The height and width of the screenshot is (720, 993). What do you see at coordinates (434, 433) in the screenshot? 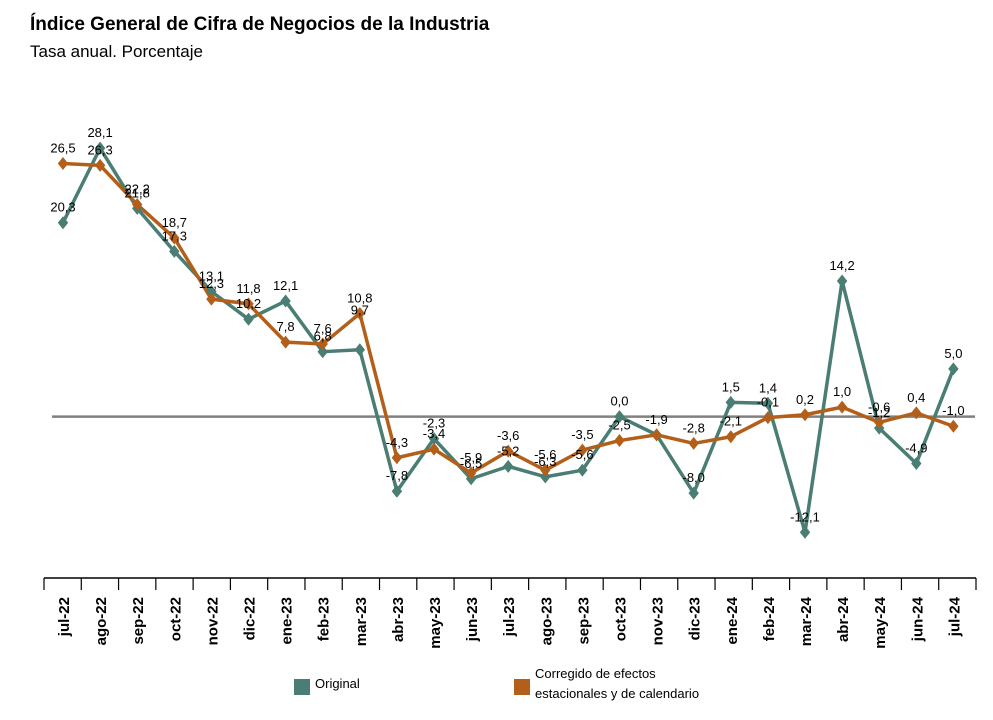
I see `data-label-corregido: -3,4` at bounding box center [434, 433].